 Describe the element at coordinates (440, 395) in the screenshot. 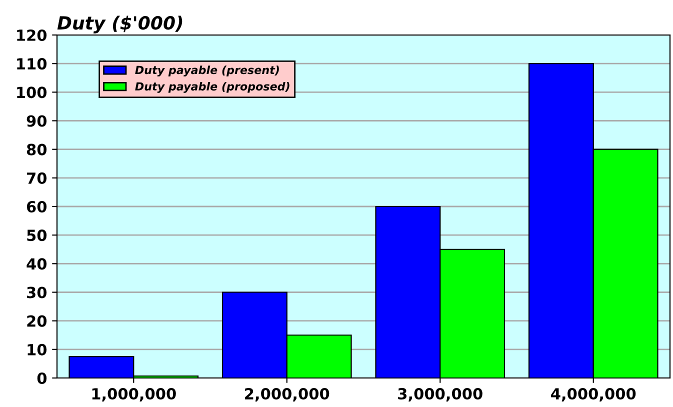

I see `x-tick-label: 3,000,000` at that location.